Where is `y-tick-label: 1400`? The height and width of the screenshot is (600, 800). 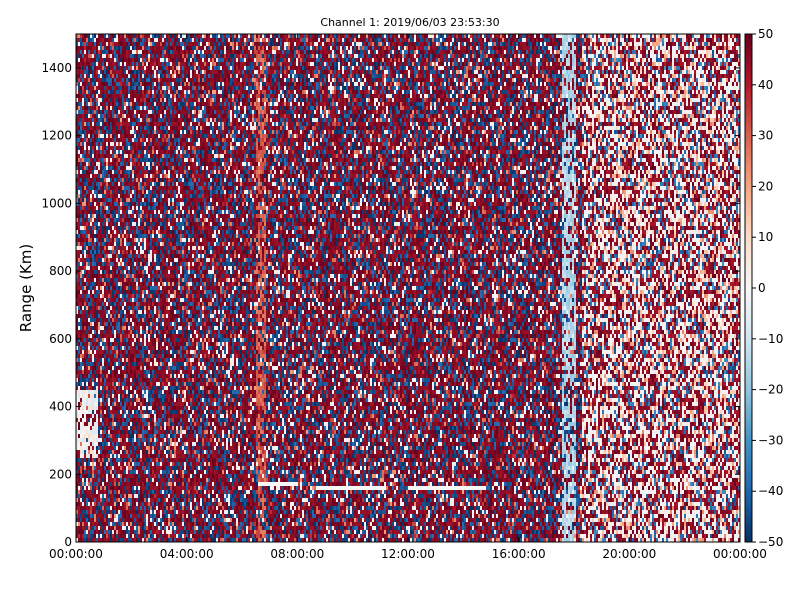 y-tick-label: 1400 is located at coordinates (56, 68).